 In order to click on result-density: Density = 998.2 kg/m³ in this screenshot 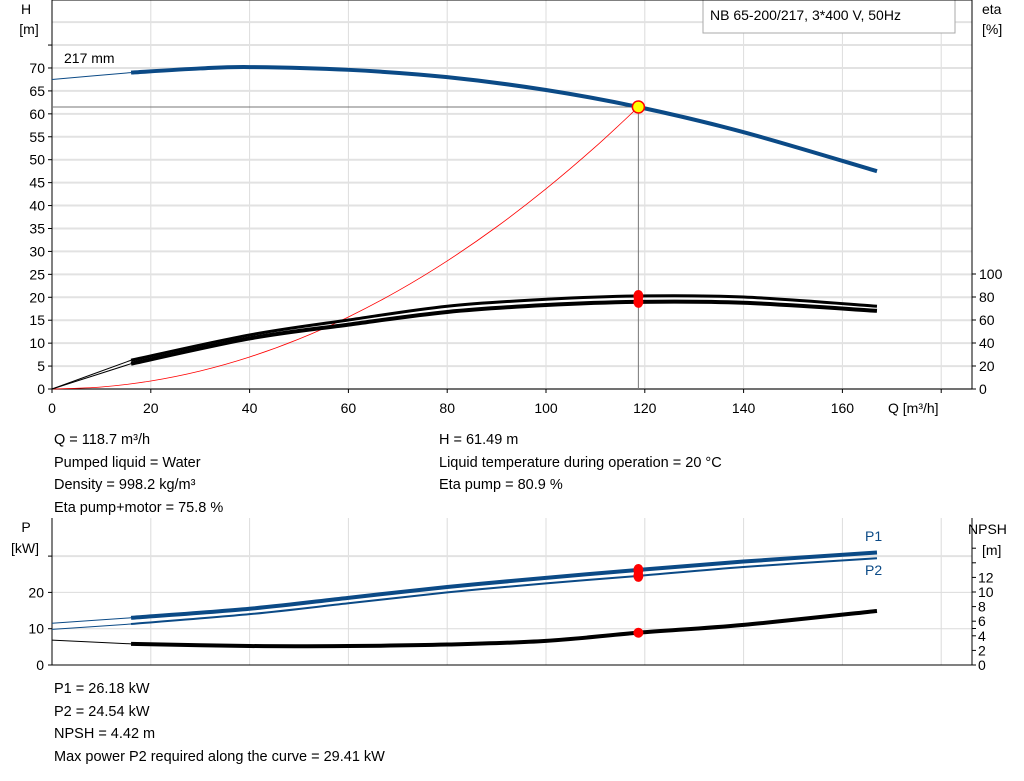, I will do `click(125, 485)`.